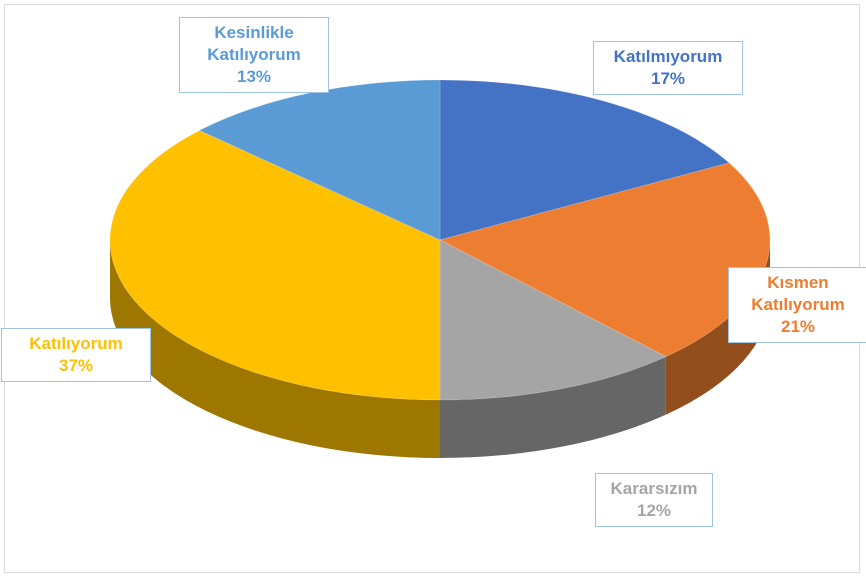 Image resolution: width=866 pixels, height=579 pixels. What do you see at coordinates (798, 326) in the screenshot?
I see `label-value: 21%` at bounding box center [798, 326].